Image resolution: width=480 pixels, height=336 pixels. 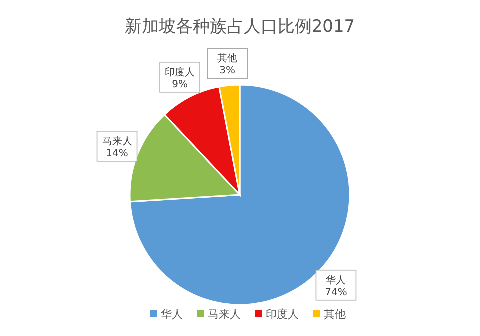 What do you see at coordinates (180, 72) in the screenshot?
I see `slice-label: 印度人` at bounding box center [180, 72].